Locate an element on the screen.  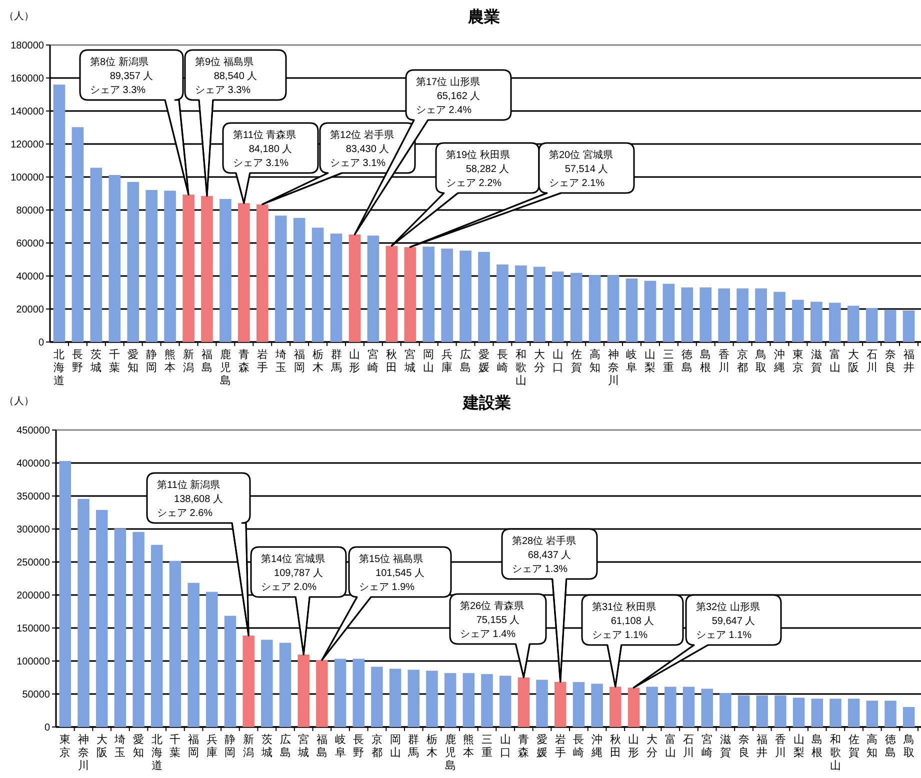
x-tick-label: 大阪 is located at coordinates (102, 746).